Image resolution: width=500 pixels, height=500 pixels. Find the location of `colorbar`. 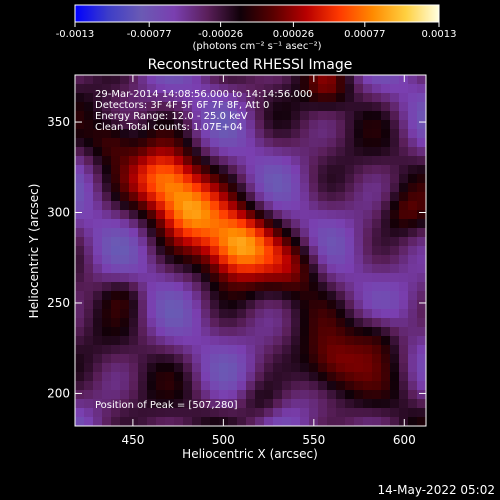

colorbar is located at coordinates (257, 13).